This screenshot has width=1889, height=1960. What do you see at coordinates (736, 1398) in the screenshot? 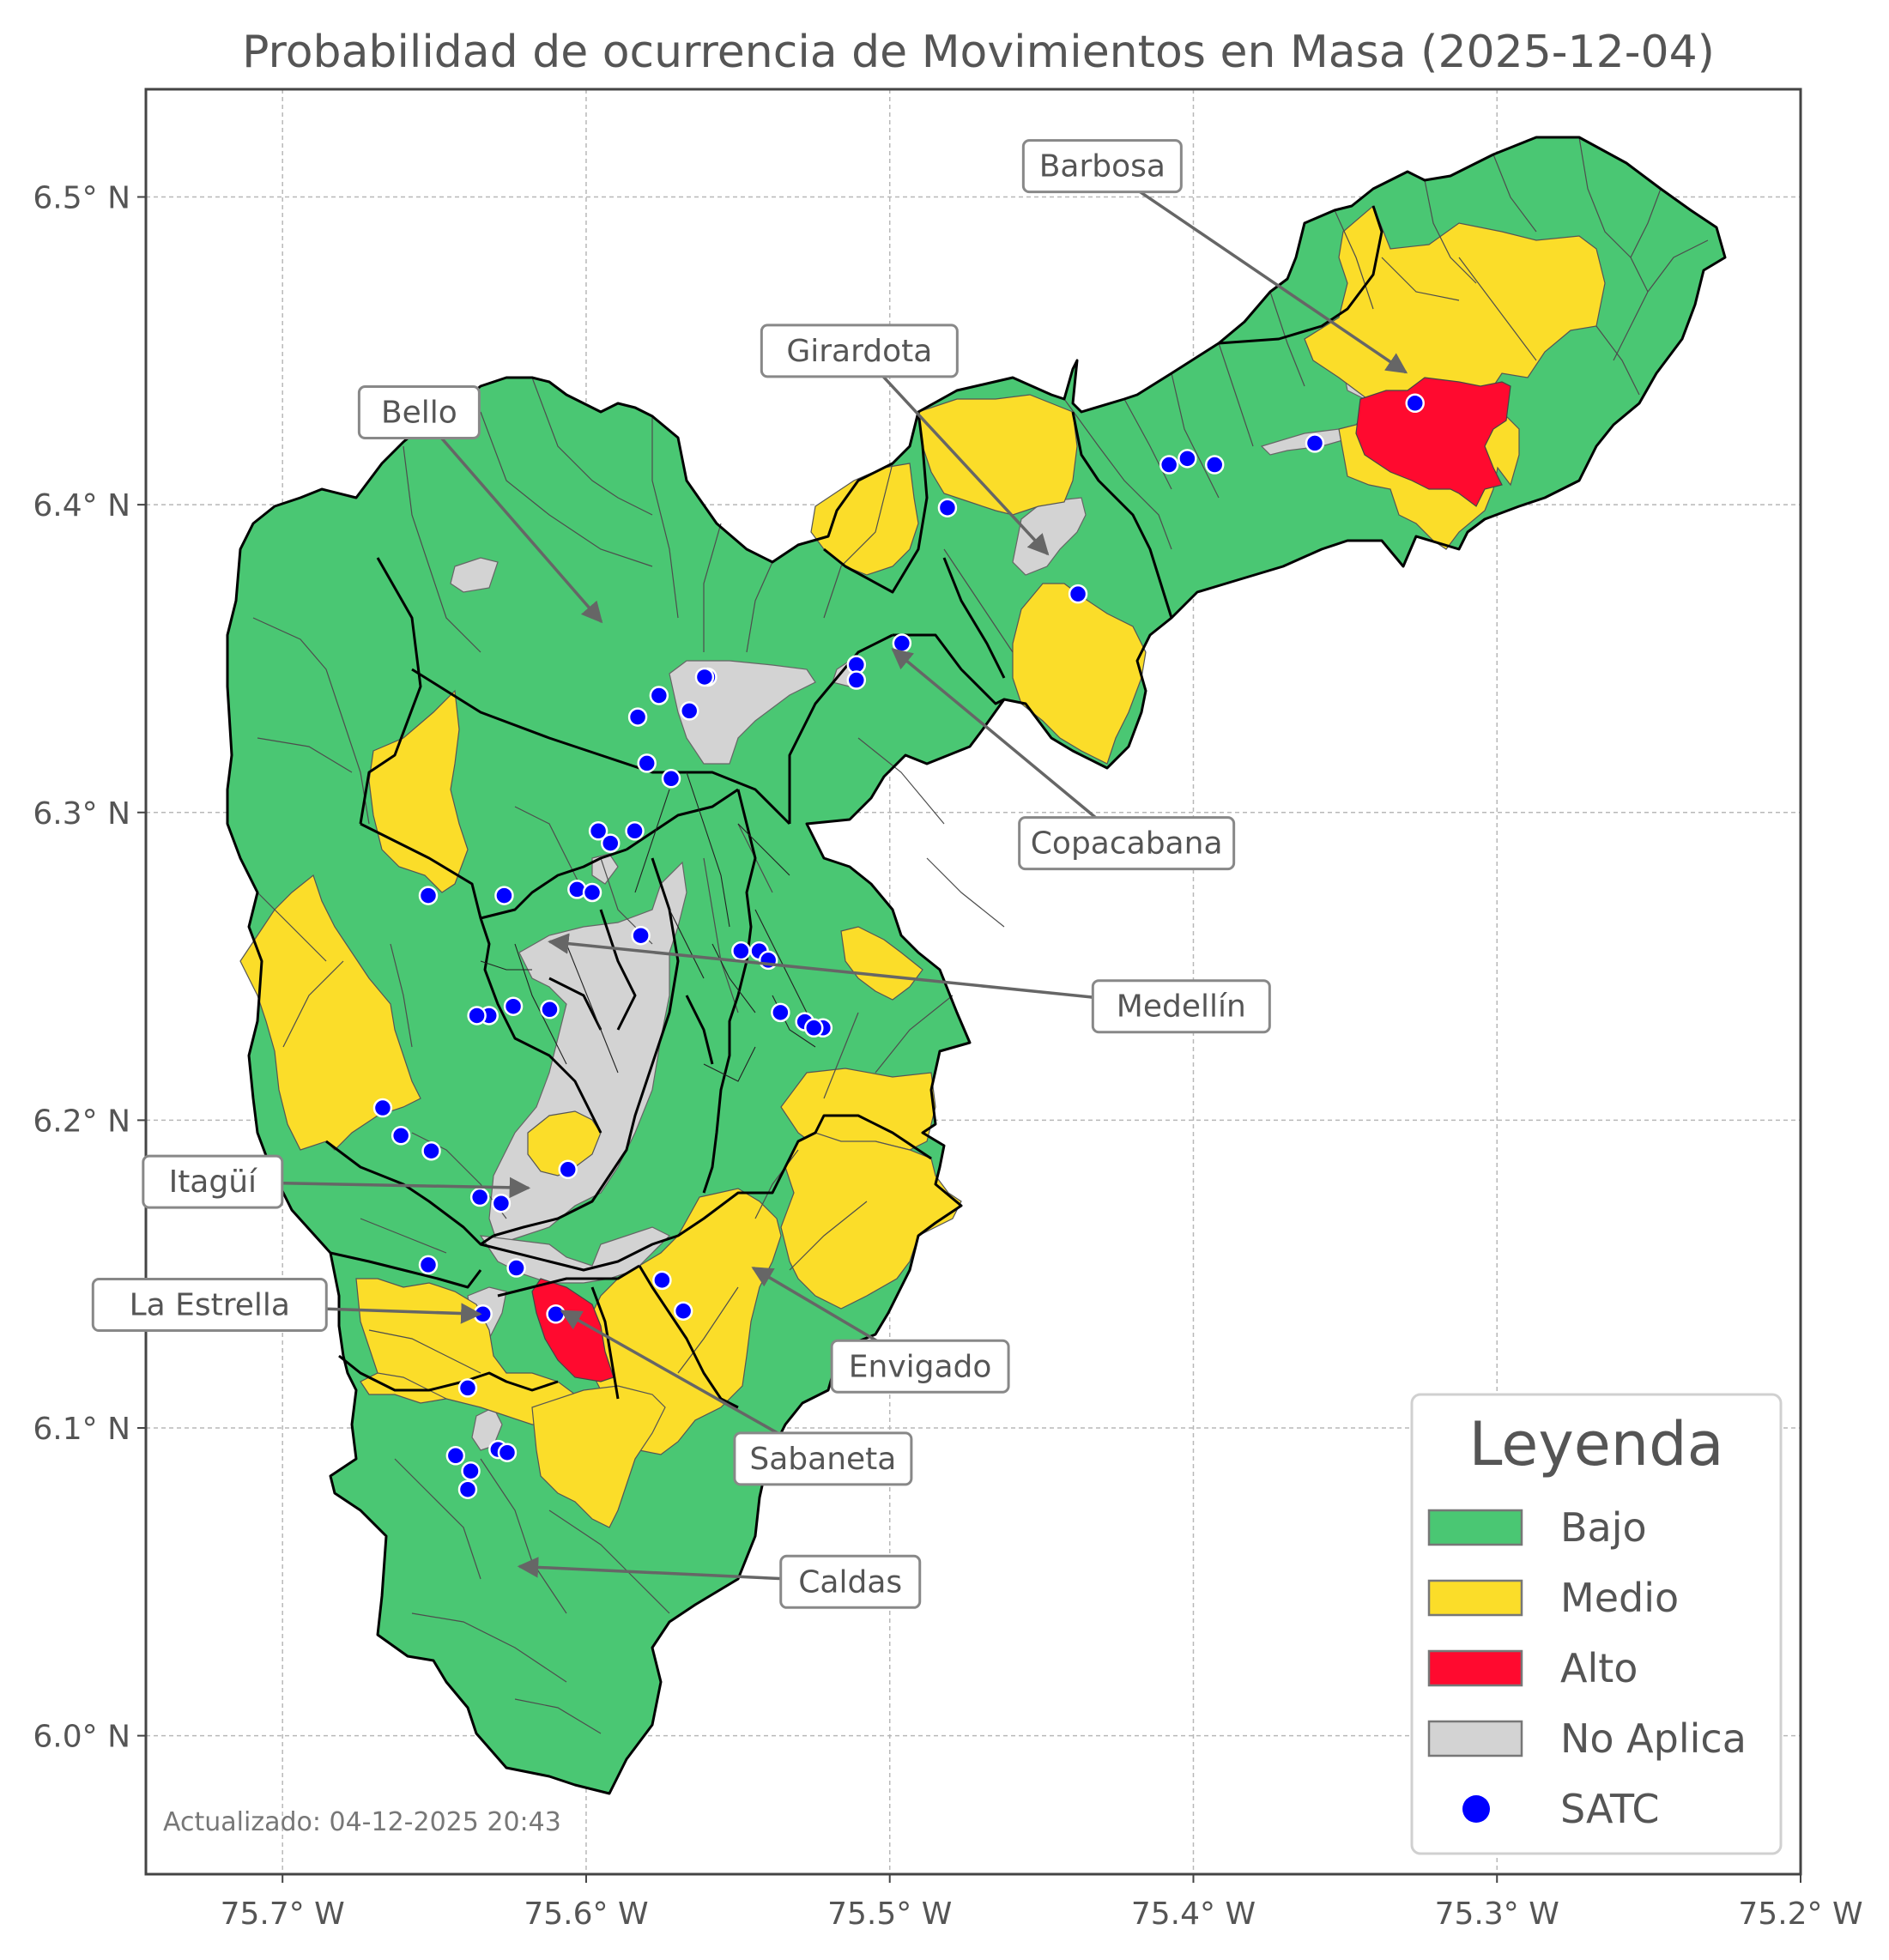
I see `callout-sabaneta: Sabaneta` at bounding box center [736, 1398].